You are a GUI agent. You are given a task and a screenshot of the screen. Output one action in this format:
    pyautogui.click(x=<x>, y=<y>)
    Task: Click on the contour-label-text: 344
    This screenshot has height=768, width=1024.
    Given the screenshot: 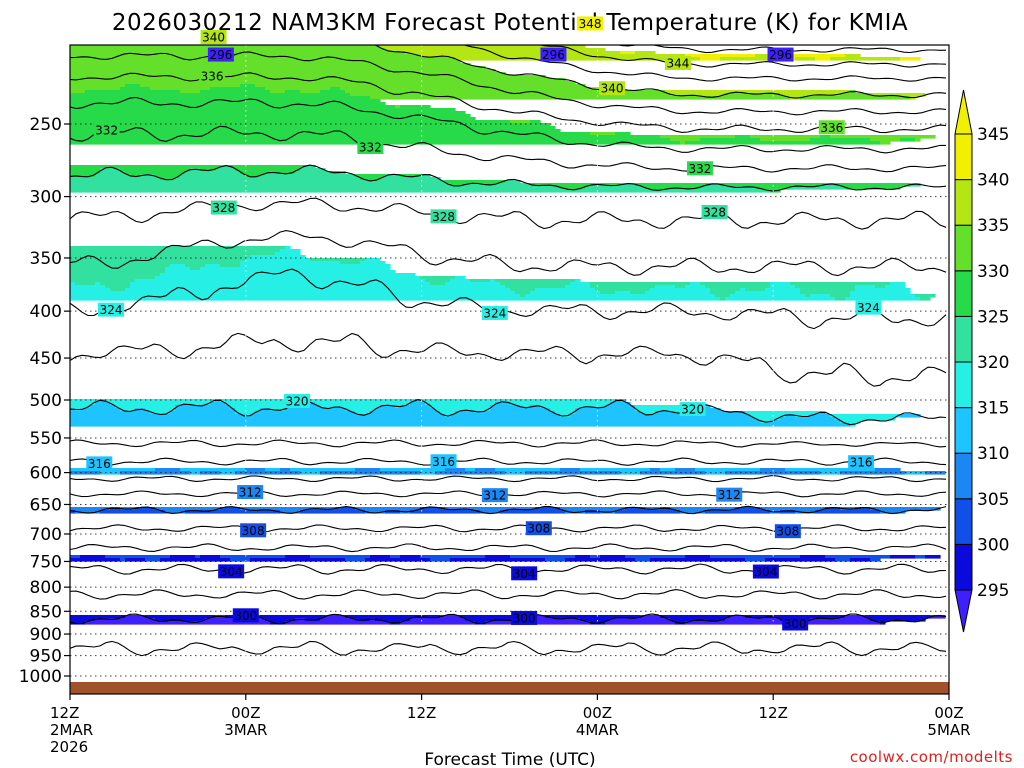 What is the action you would take?
    pyautogui.click(x=678, y=63)
    